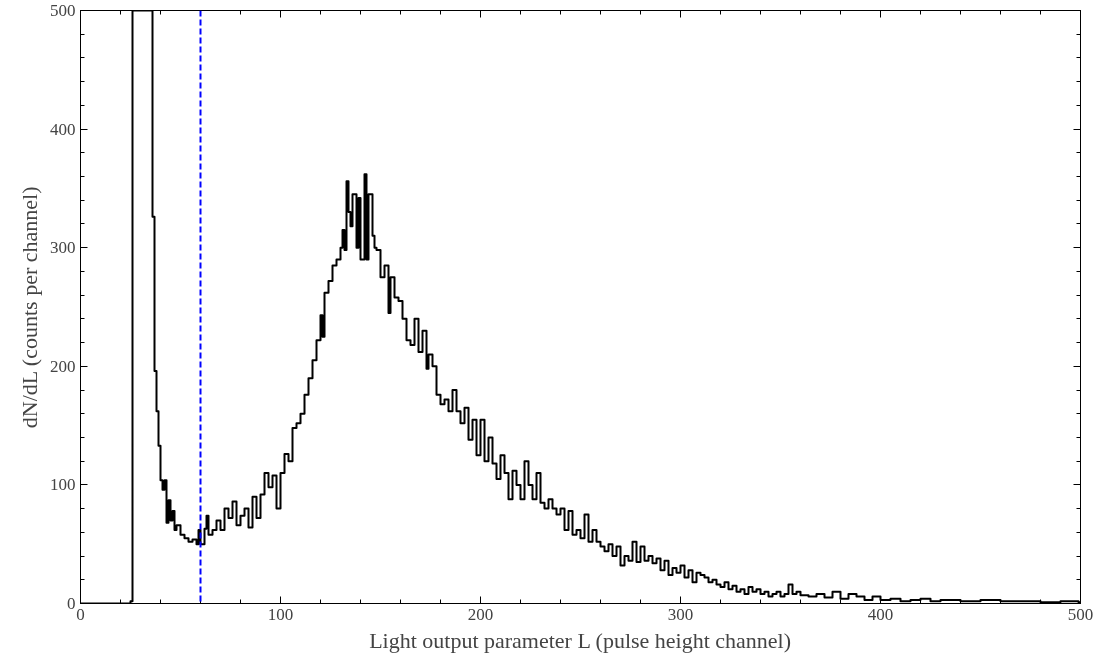  I want to click on x-axis-title: Light output parameter L (pulse height channel), so click(580, 640).